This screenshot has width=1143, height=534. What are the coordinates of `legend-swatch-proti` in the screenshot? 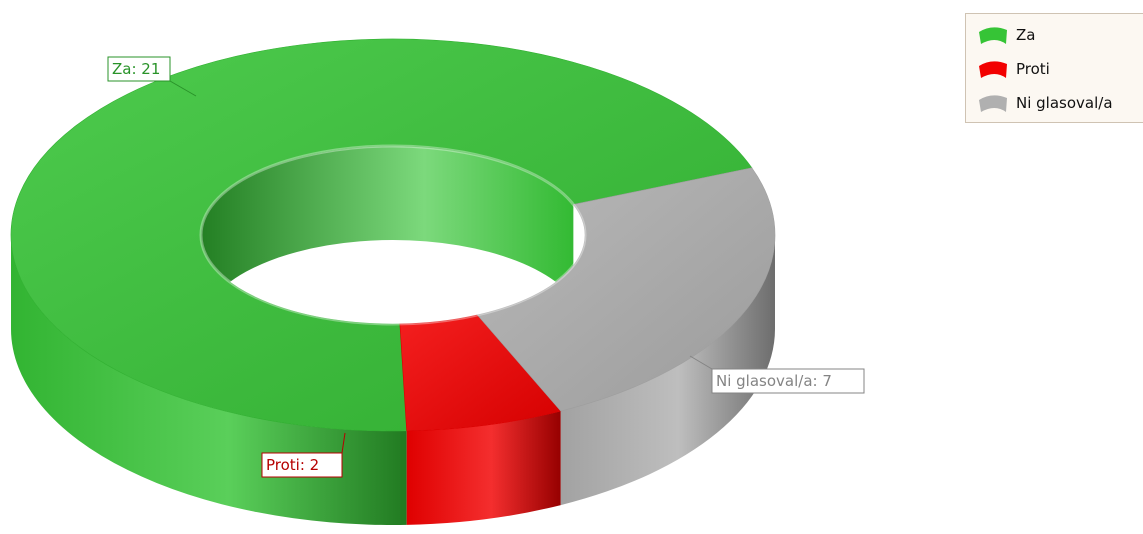 It's located at (993, 69).